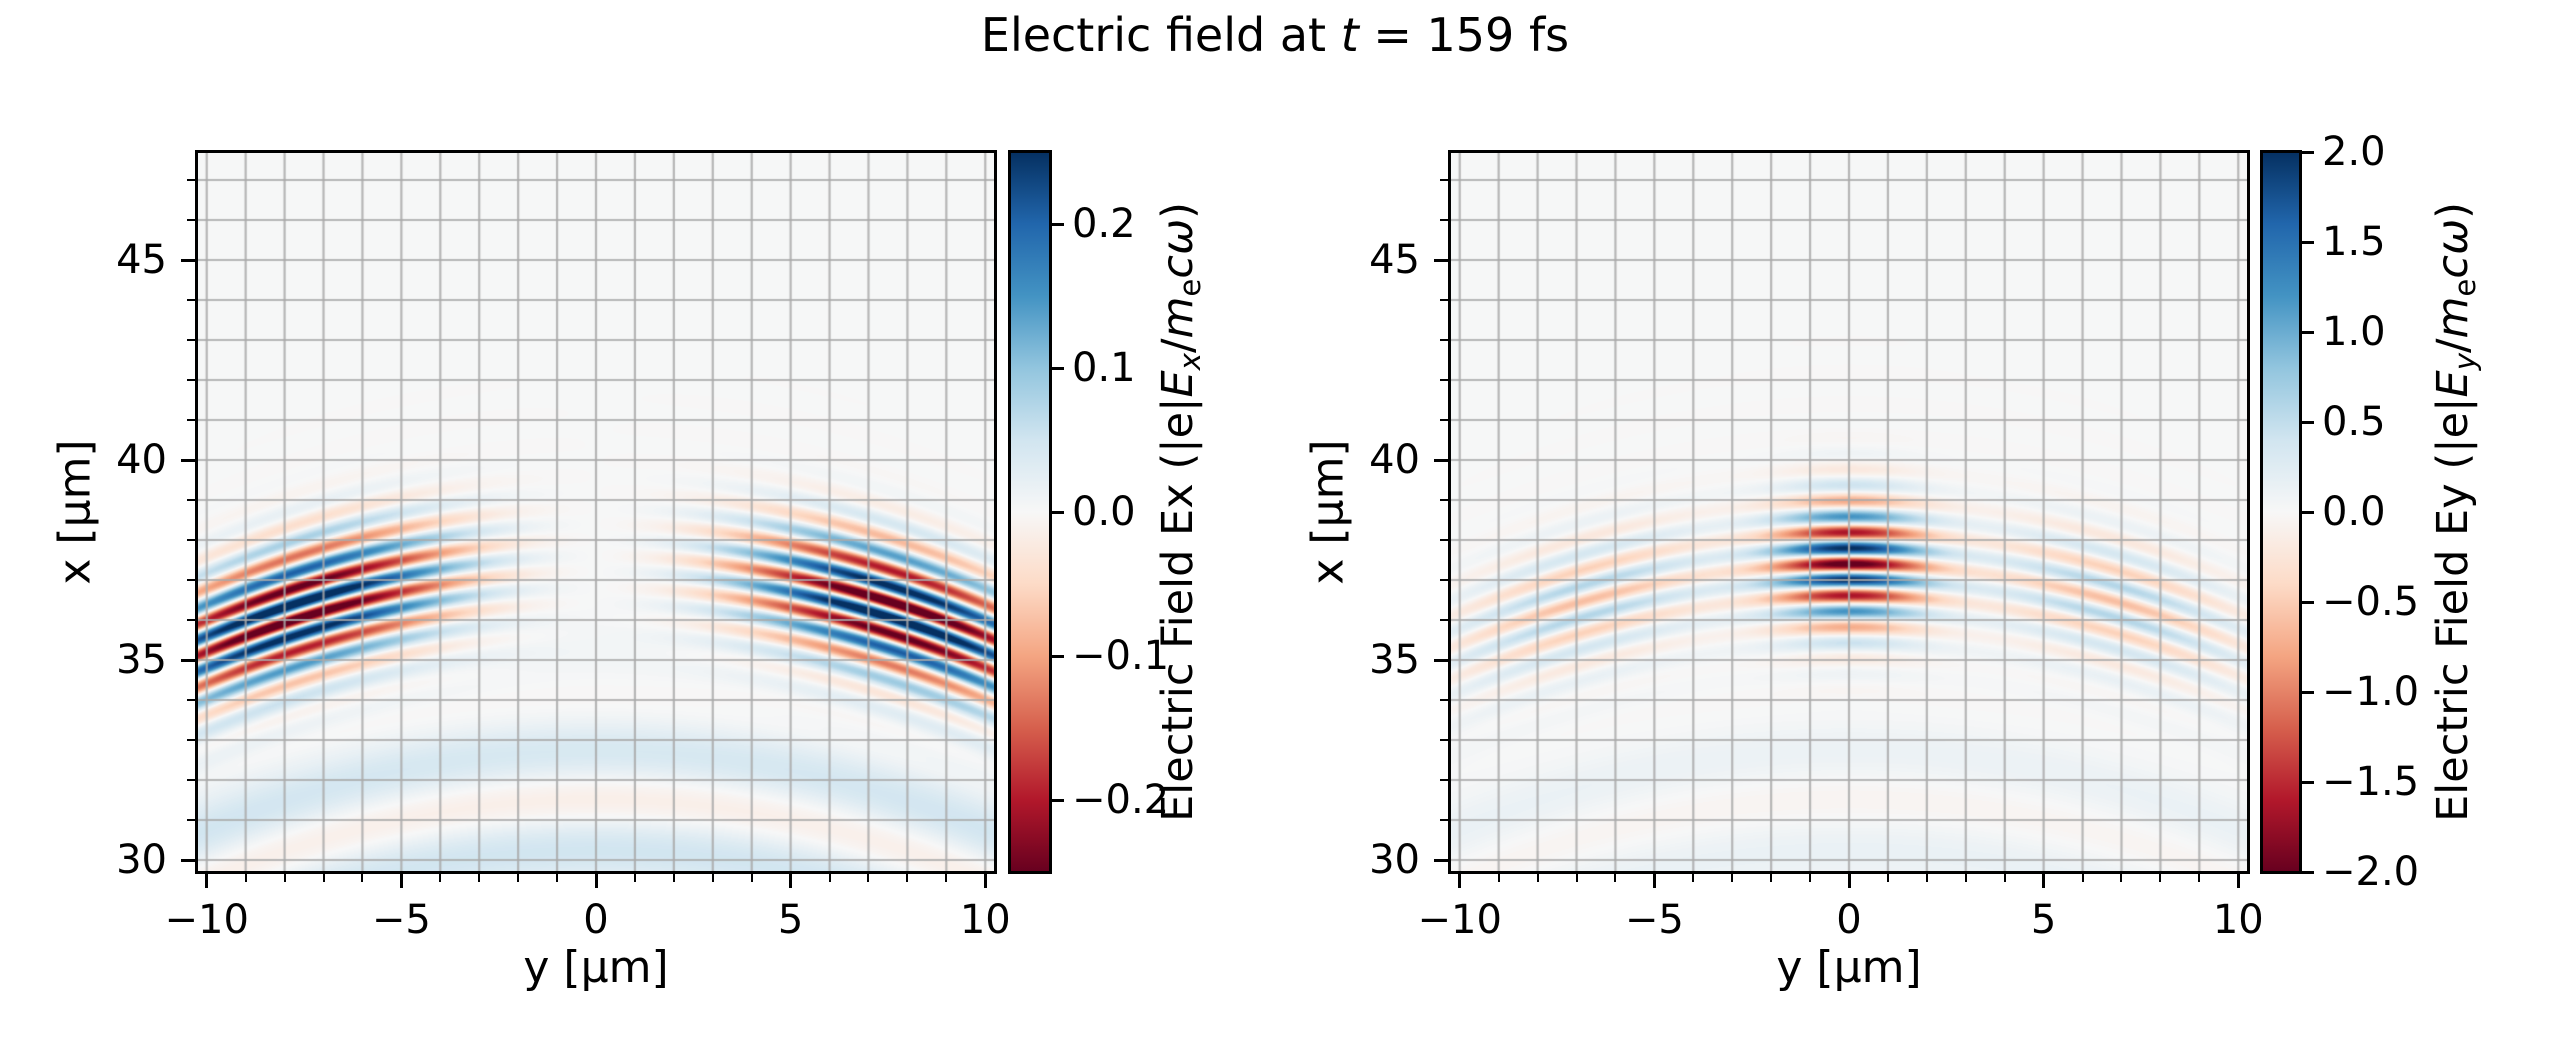 This screenshot has height=1050, width=2550. Describe the element at coordinates (1177, 266) in the screenshot. I see `text-segment: c` at that location.